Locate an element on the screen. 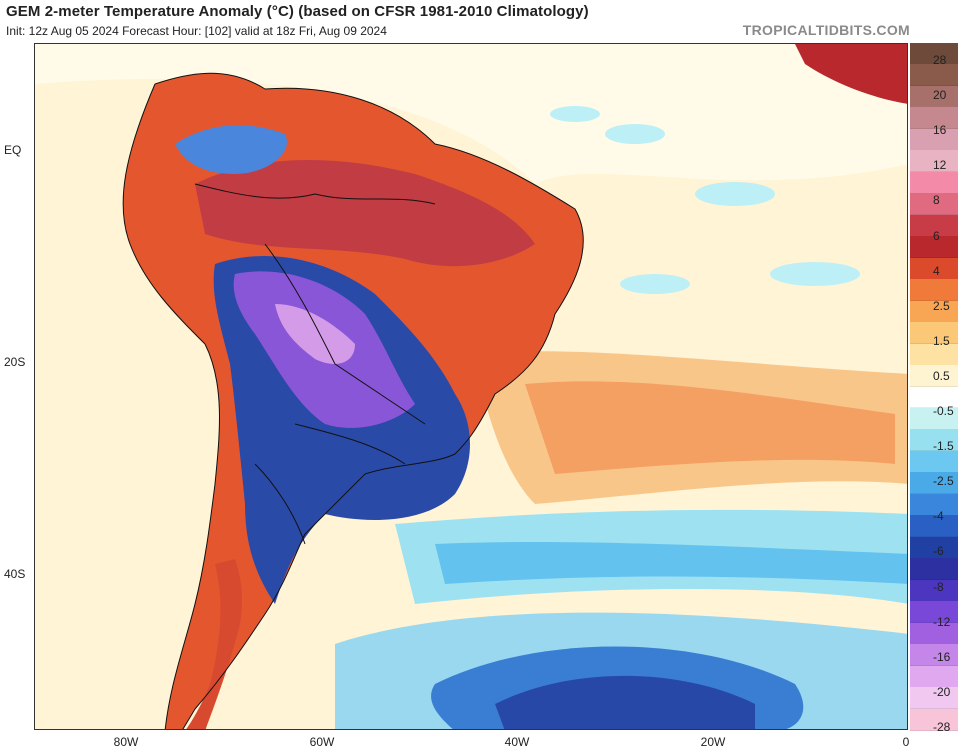 This screenshot has height=750, width=960. lat-label-20s: 20S is located at coordinates (15, 362).